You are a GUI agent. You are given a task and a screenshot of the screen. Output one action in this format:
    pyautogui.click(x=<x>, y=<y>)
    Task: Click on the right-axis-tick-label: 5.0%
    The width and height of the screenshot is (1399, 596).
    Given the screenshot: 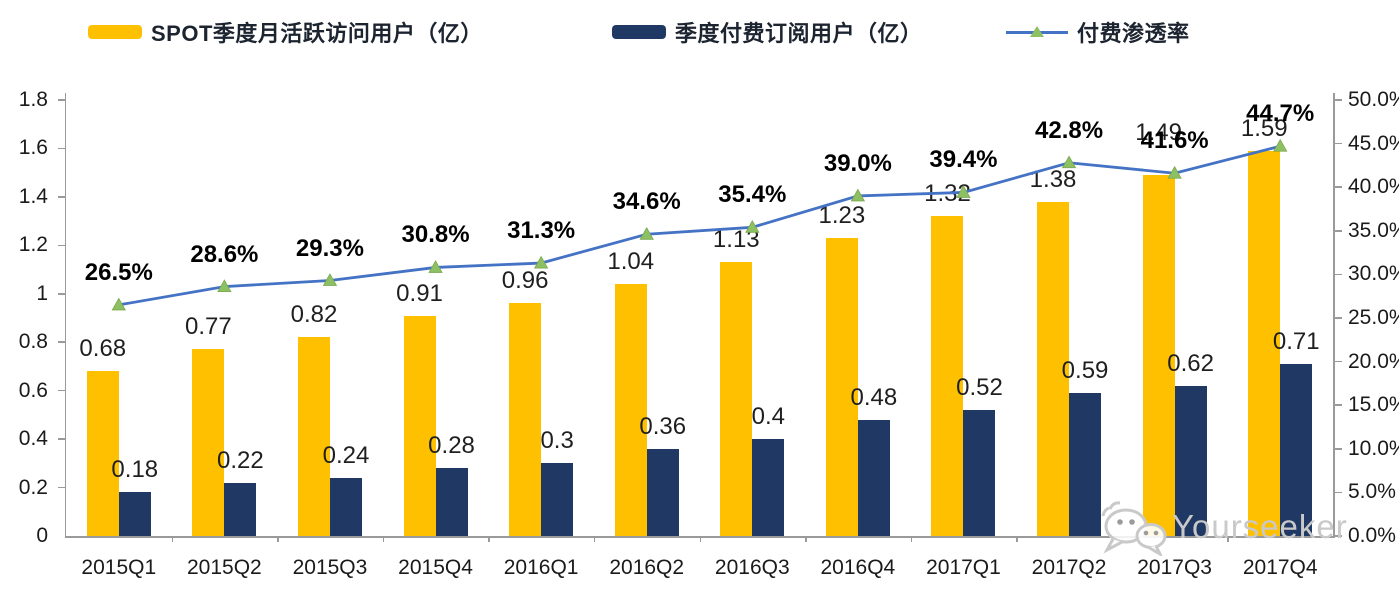 What is the action you would take?
    pyautogui.click(x=1372, y=492)
    